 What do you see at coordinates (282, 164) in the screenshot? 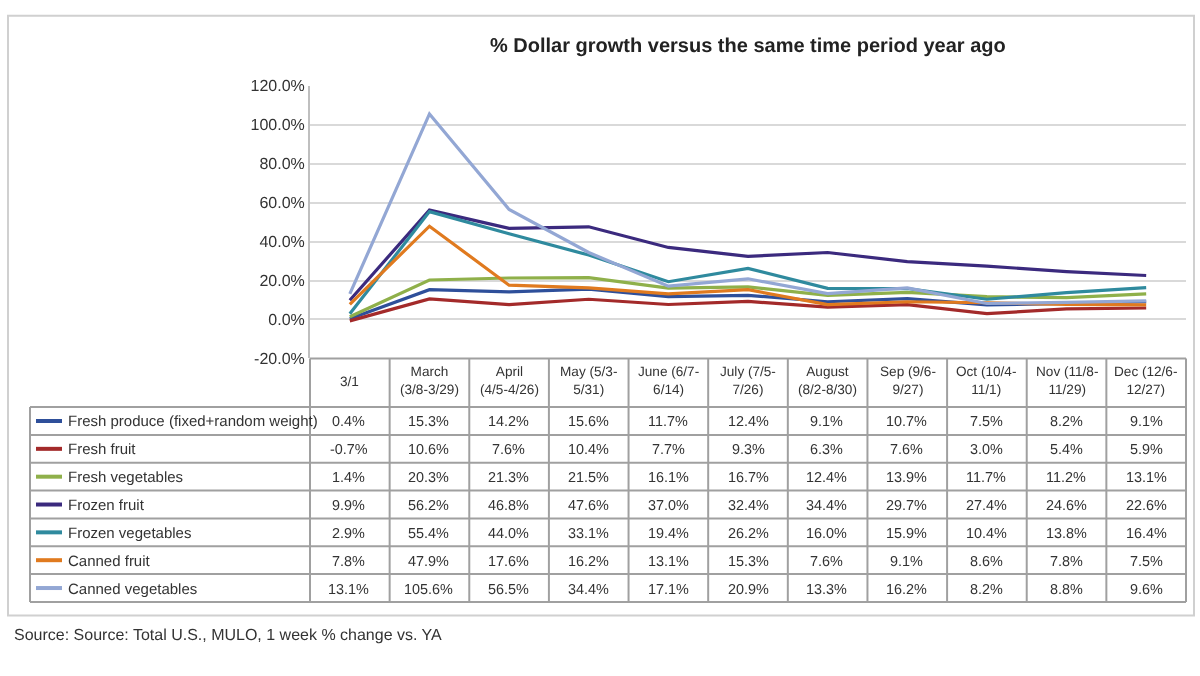
I see `y-tick-label: 80.0%` at bounding box center [282, 164].